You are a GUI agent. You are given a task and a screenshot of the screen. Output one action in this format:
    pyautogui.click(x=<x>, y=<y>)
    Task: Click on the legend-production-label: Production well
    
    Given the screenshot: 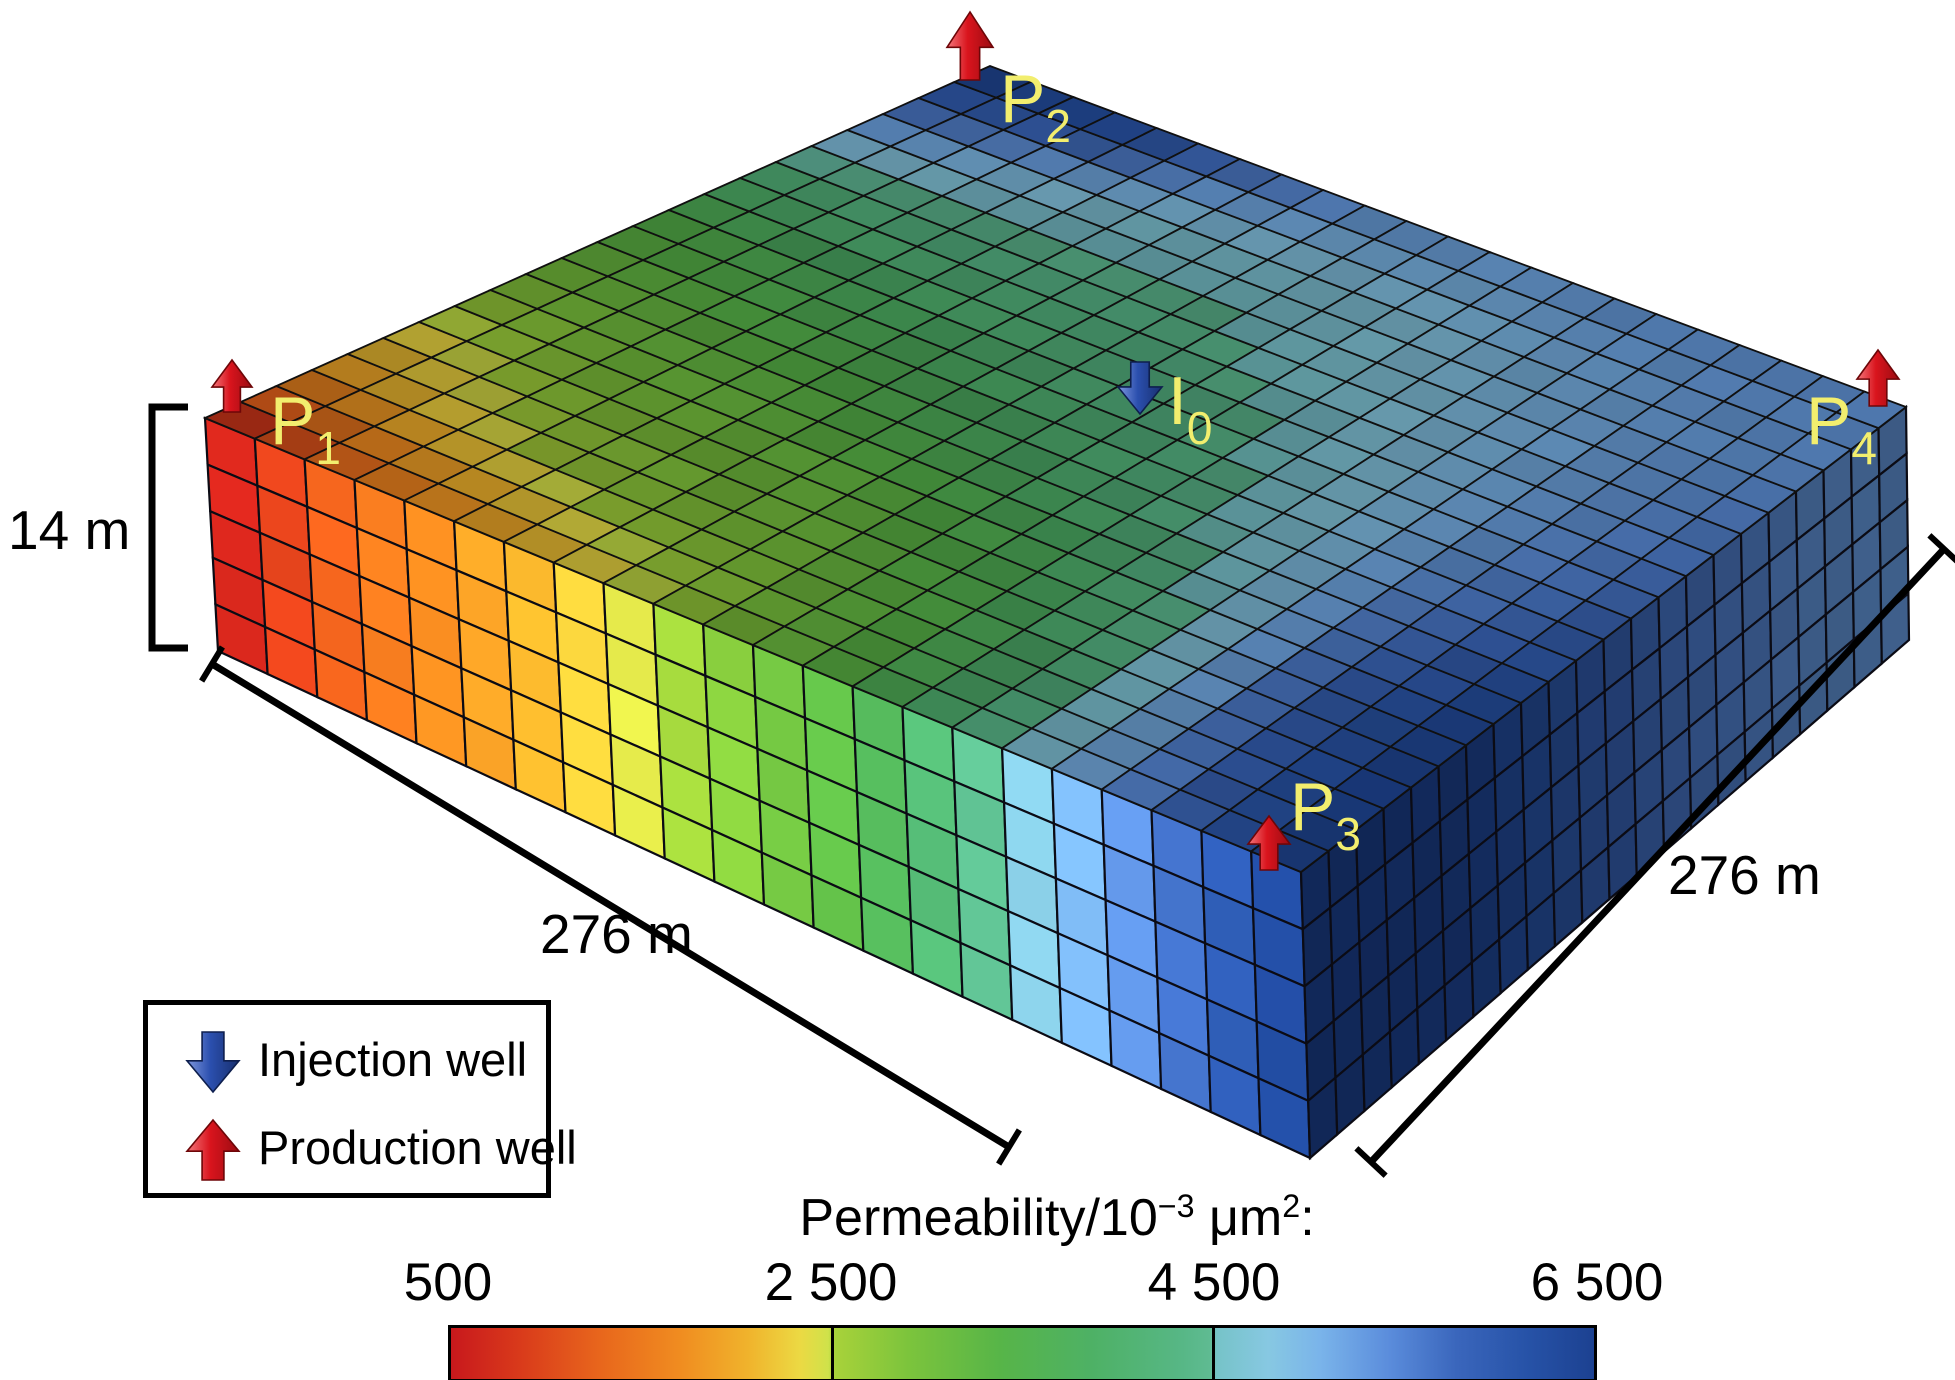 What is the action you would take?
    pyautogui.click(x=417, y=1147)
    